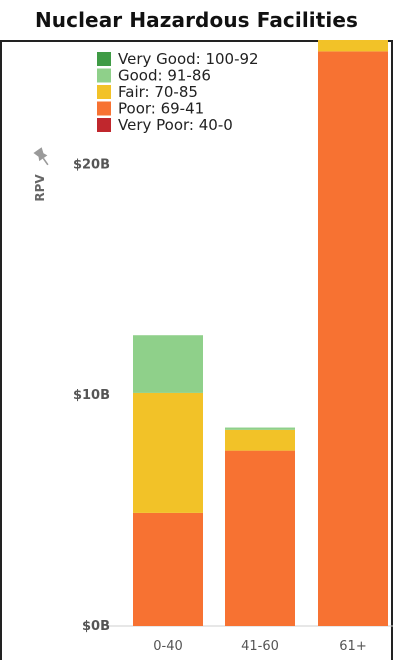 This screenshot has width=393, height=665. What do you see at coordinates (161, 109) in the screenshot?
I see `legend-label: Poor: 69-41` at bounding box center [161, 109].